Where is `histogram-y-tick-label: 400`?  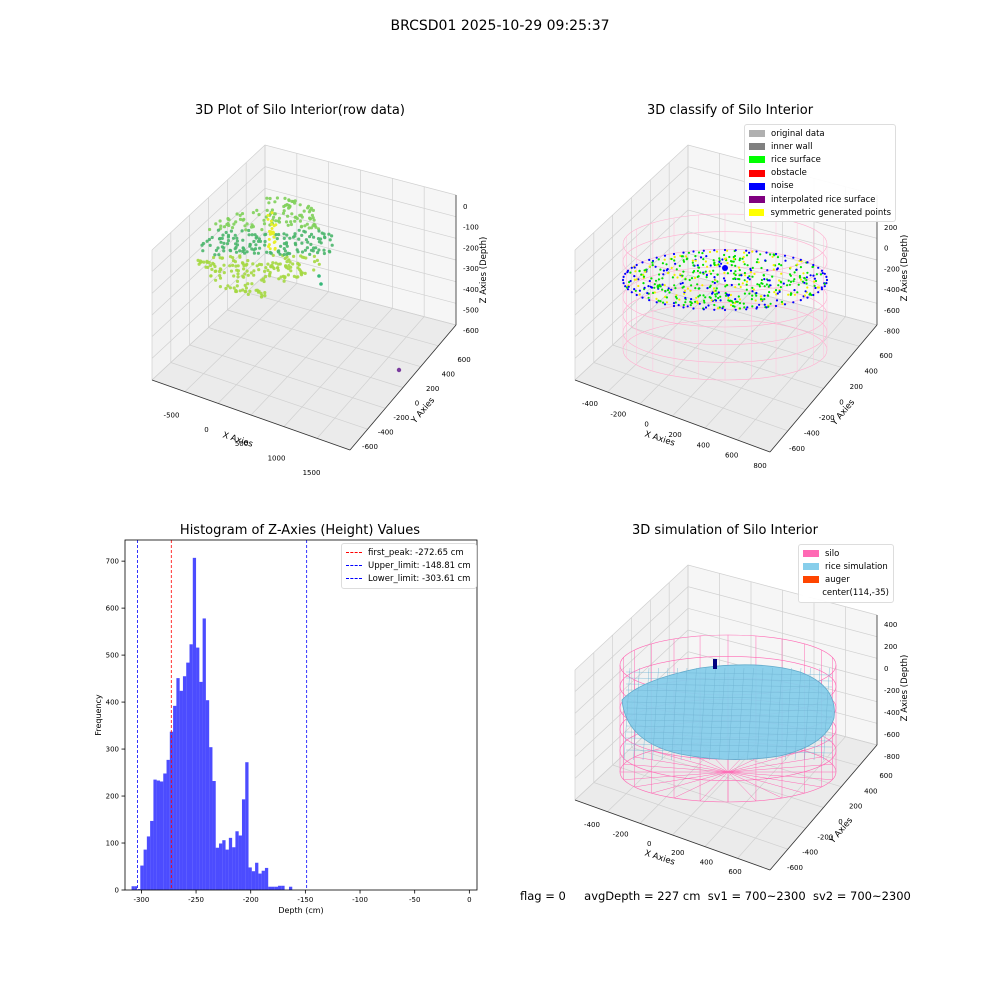 histogram-y-tick-label: 400 is located at coordinates (112, 703).